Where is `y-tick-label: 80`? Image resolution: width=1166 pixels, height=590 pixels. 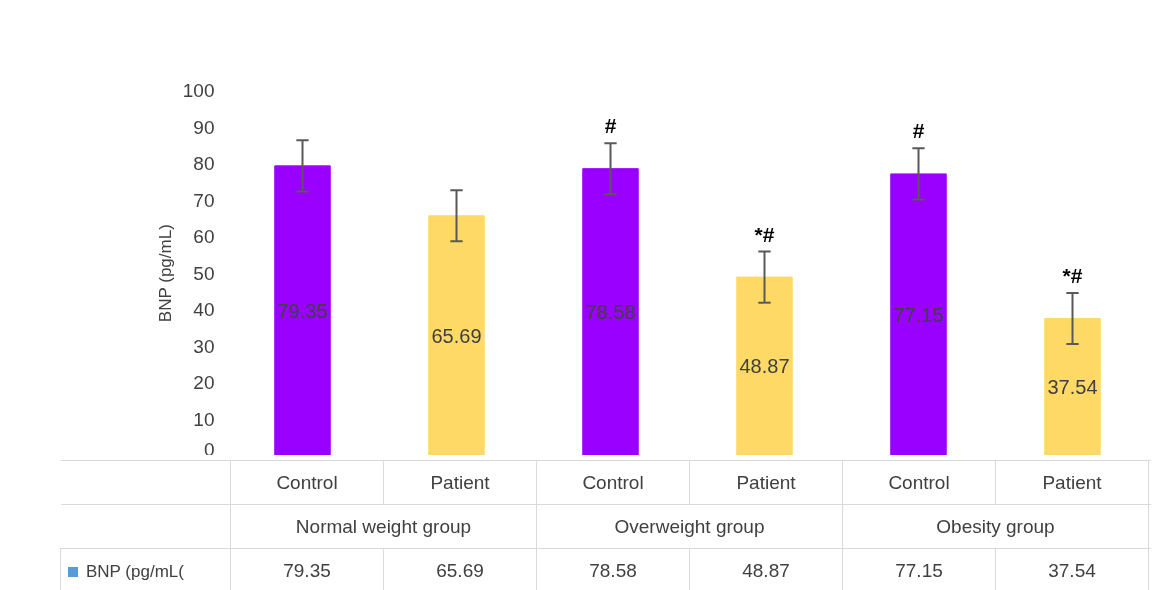
y-tick-label: 80 is located at coordinates (204, 163).